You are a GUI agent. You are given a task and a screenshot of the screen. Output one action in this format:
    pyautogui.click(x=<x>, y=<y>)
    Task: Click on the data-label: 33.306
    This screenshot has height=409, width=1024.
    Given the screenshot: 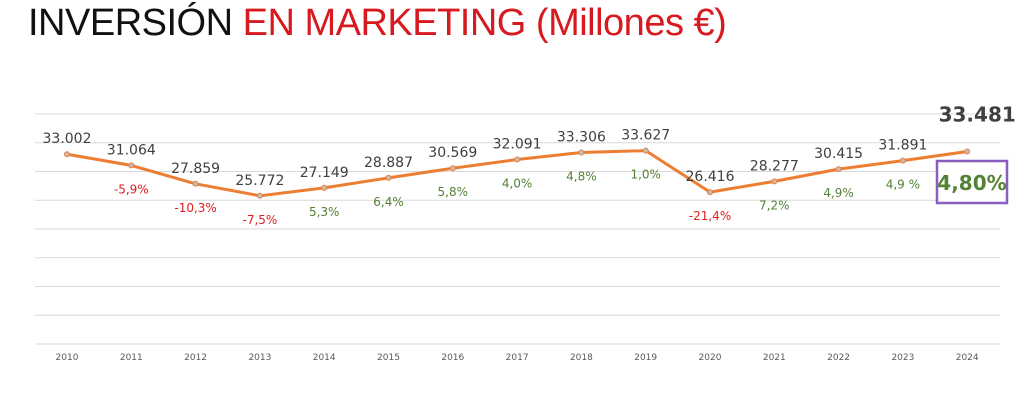 What is the action you would take?
    pyautogui.click(x=581, y=137)
    